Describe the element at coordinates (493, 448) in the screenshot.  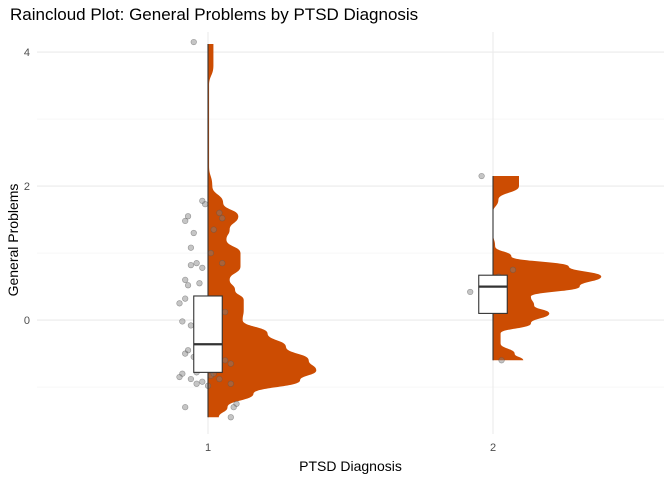
I see `x-tick-label: 2` at that location.